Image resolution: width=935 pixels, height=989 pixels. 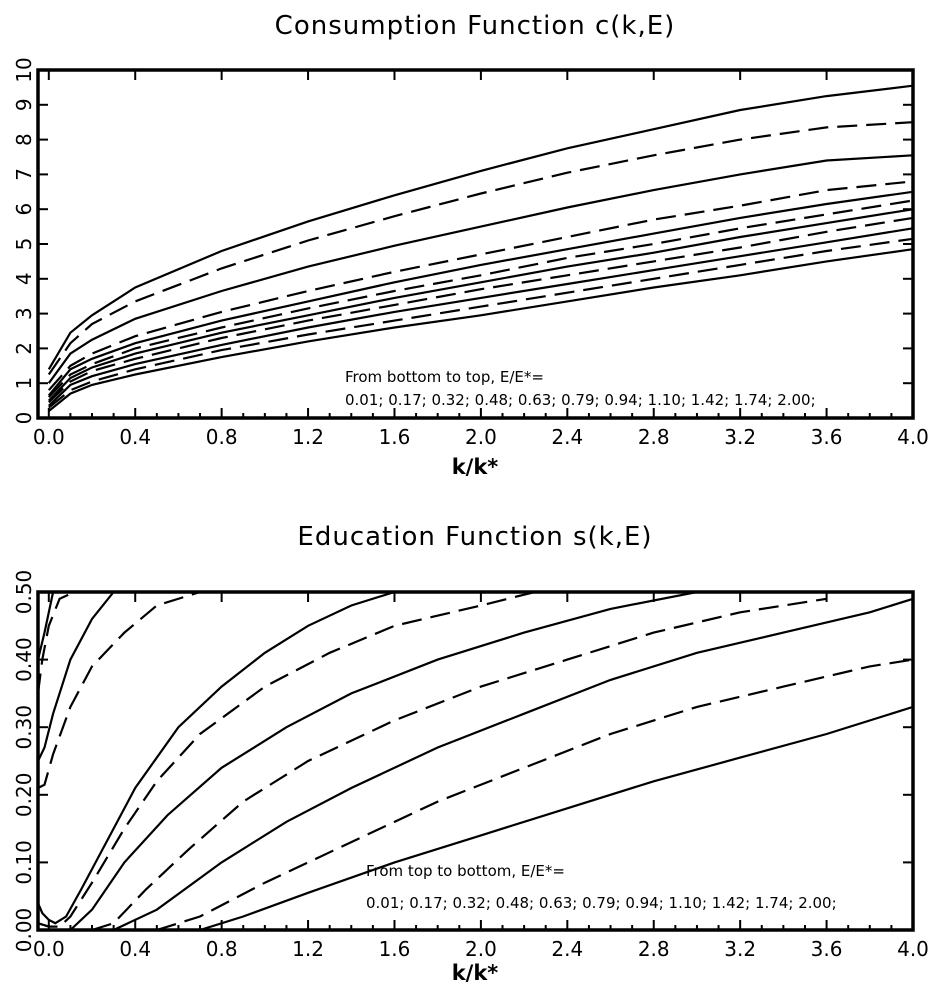 What do you see at coordinates (24, 795) in the screenshot?
I see `y-tick-label: 0.20` at bounding box center [24, 795].